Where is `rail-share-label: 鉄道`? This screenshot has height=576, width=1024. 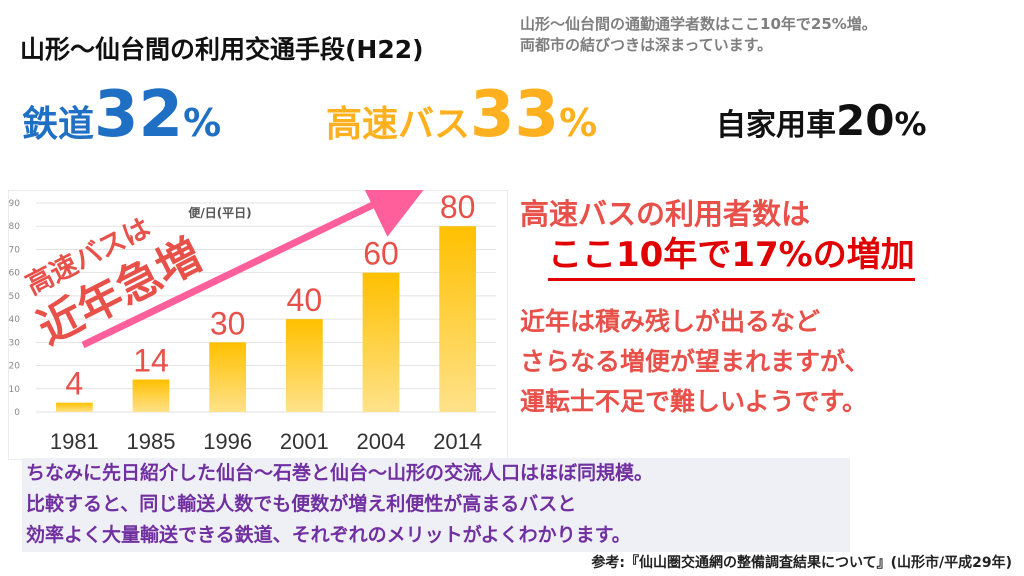
rail-share-label: 鉄道 is located at coordinates (58, 124).